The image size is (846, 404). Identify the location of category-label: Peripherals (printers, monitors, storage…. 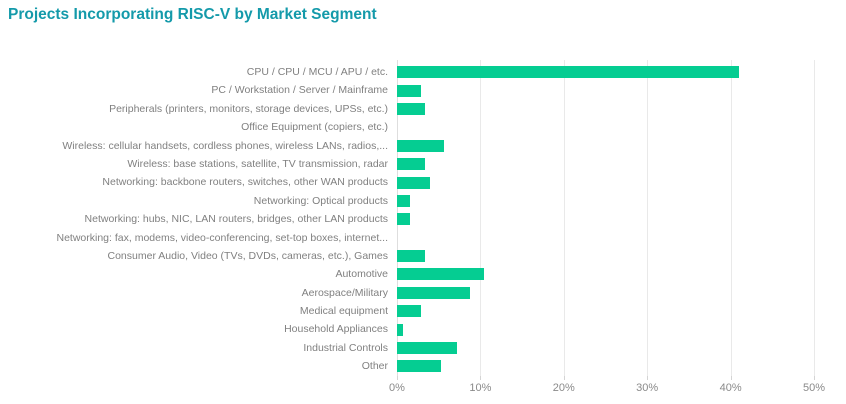
(248, 108).